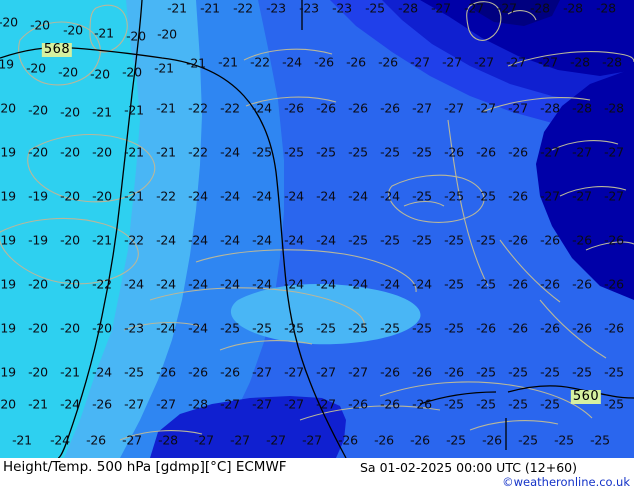 The width and height of the screenshot is (634, 490). I want to click on isohypse-left, so click(100, 229).